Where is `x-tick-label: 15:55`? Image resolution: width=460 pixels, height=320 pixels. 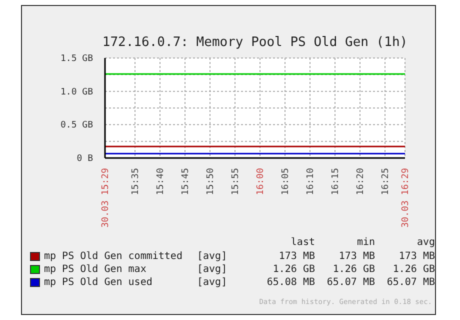
x-tick-label: 15:55 is located at coordinates (236, 182).